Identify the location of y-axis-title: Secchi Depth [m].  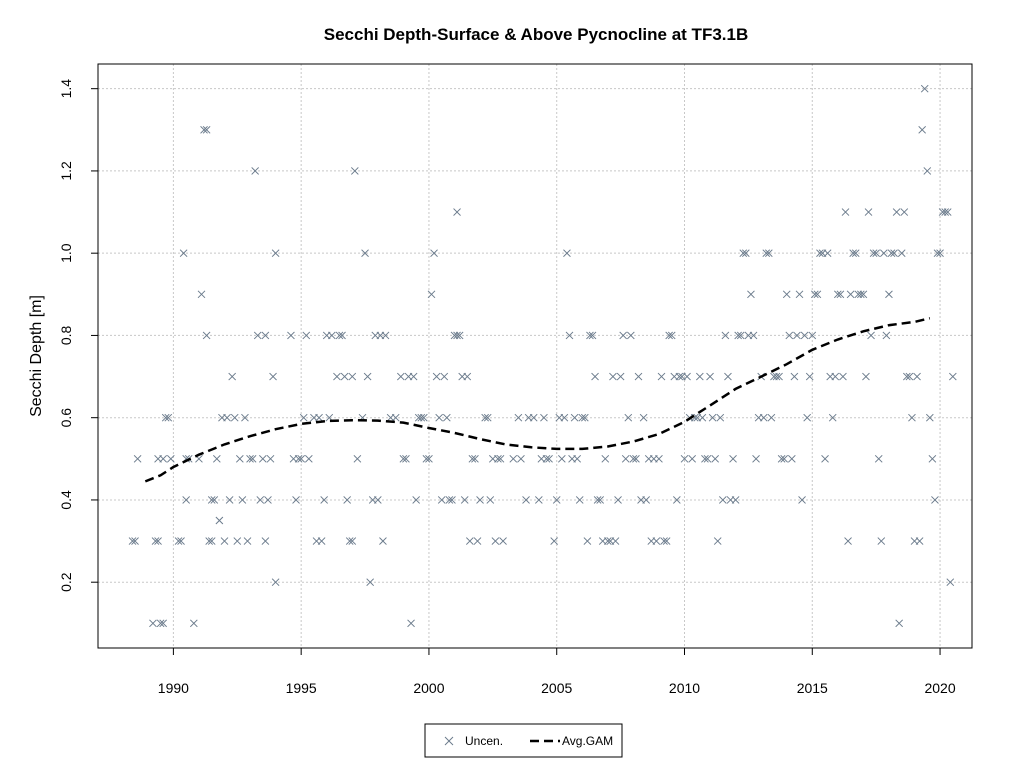
(36, 356).